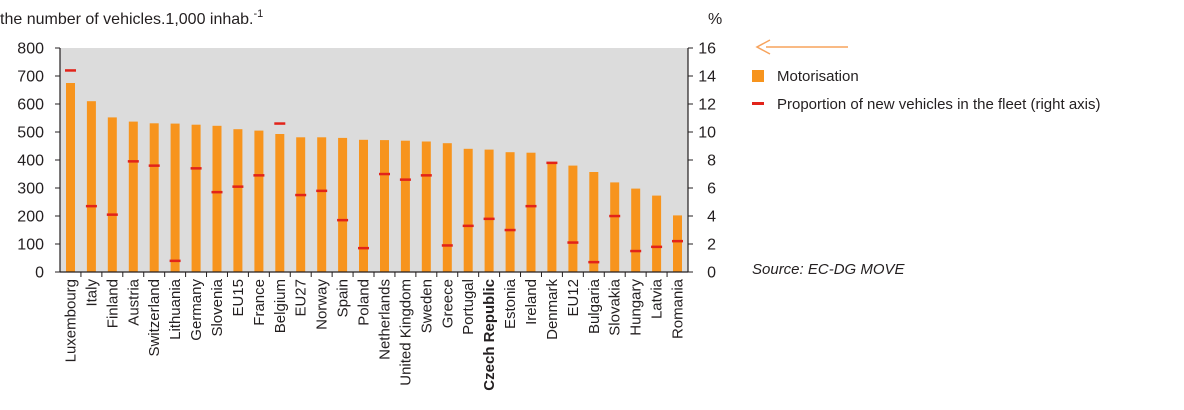 This screenshot has height=410, width=1184. What do you see at coordinates (154, 318) in the screenshot?
I see `x-tick-label: Switzerland` at bounding box center [154, 318].